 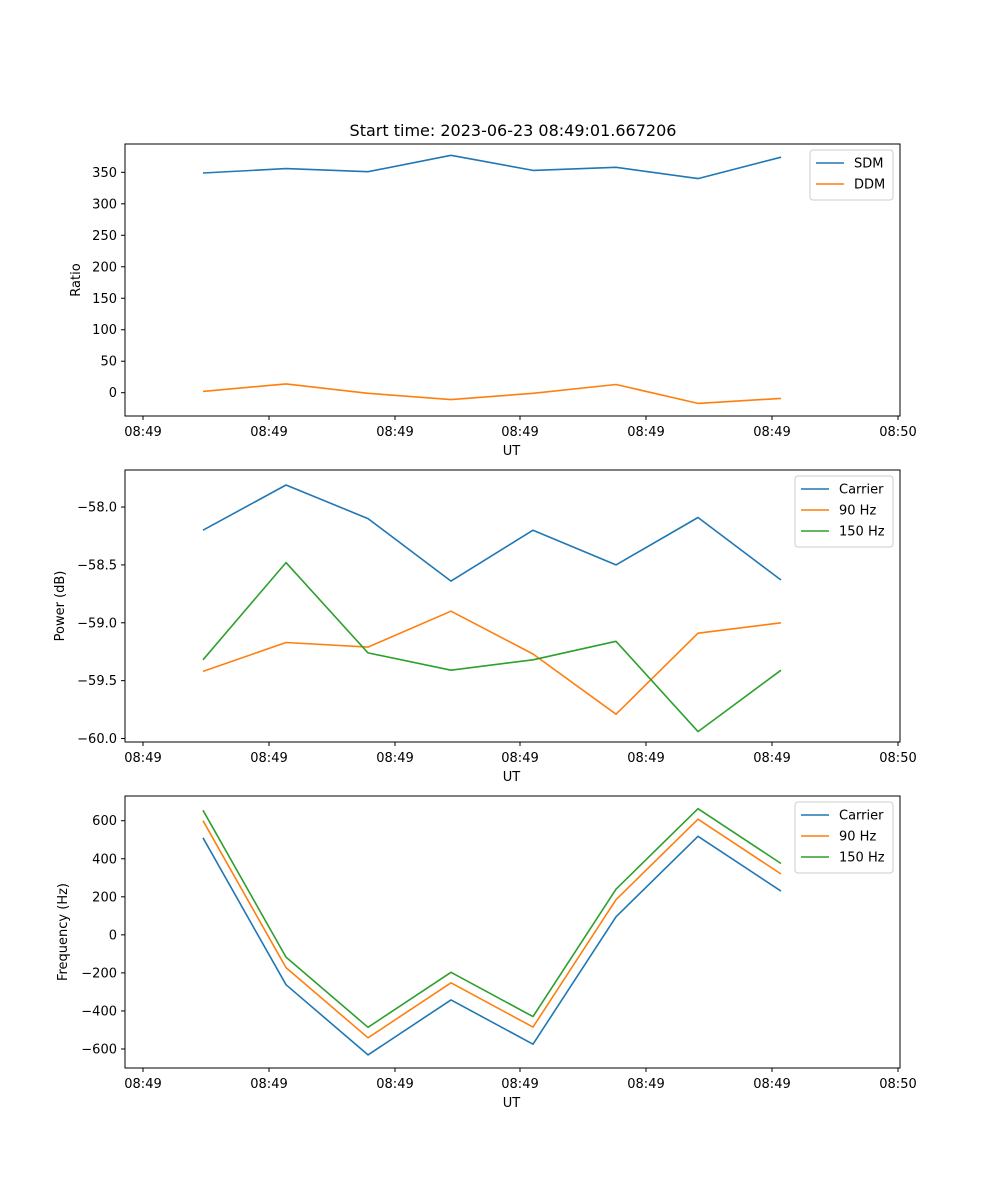 What do you see at coordinates (492, 394) in the screenshot?
I see `series-line-ddm` at bounding box center [492, 394].